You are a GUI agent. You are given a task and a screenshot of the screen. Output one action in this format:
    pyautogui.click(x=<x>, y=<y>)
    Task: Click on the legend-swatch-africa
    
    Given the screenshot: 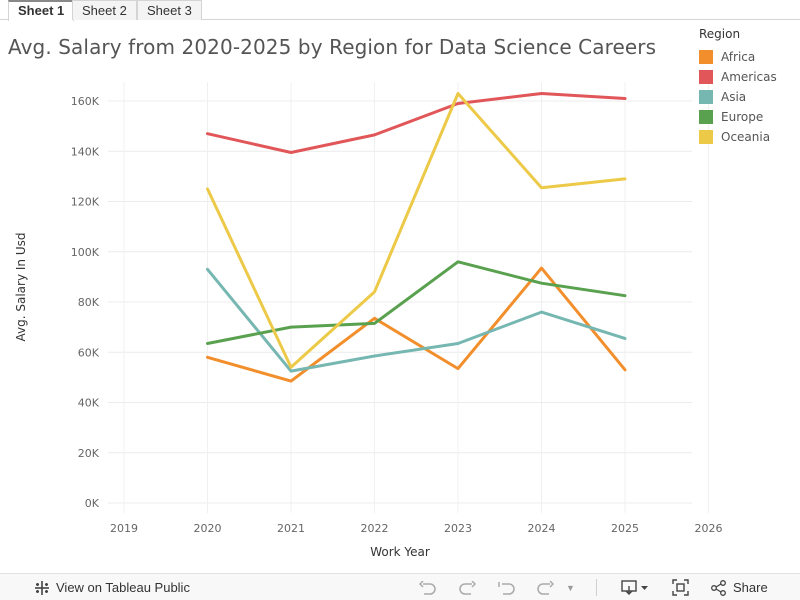 What is the action you would take?
    pyautogui.click(x=706, y=57)
    